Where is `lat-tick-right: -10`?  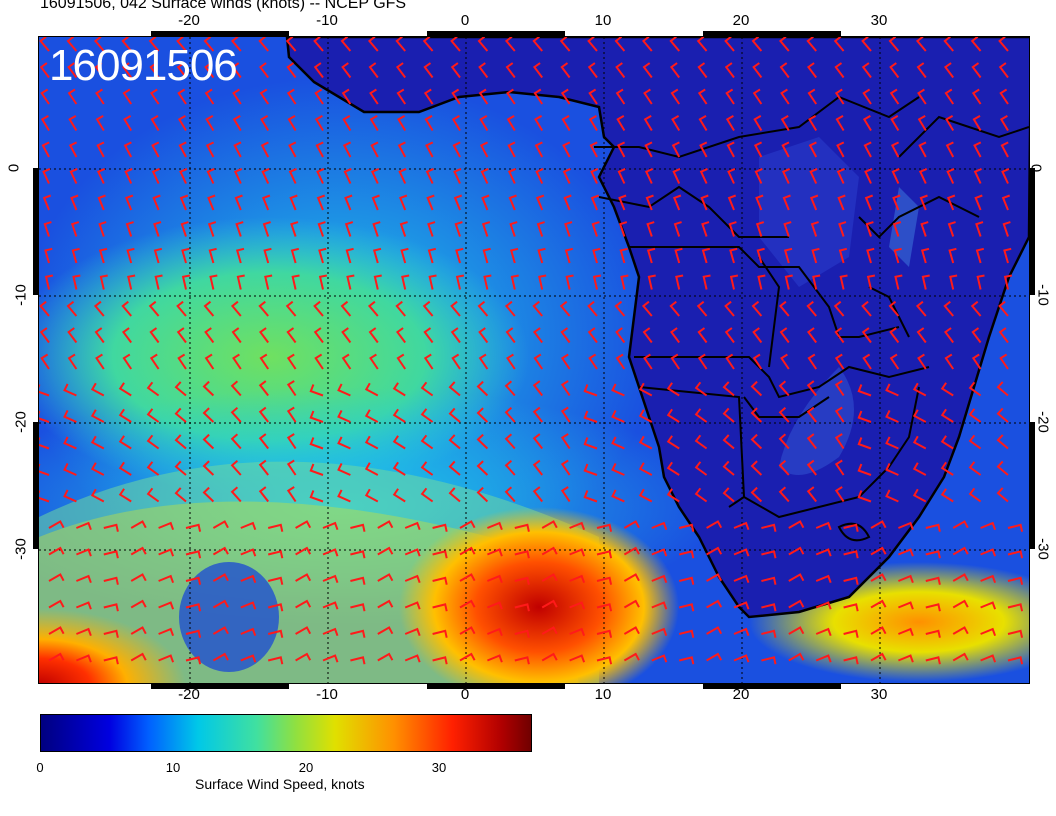
lat-tick-right: -10 is located at coordinates (1043, 295).